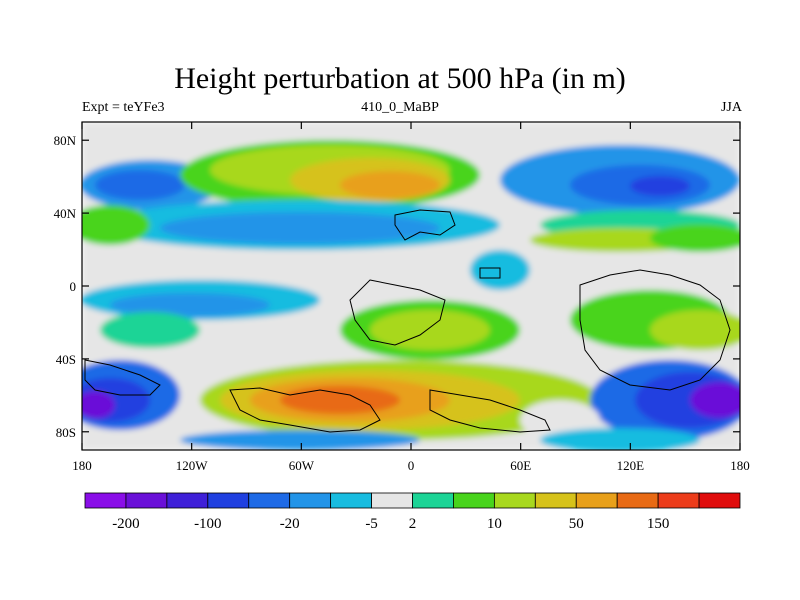 This screenshot has height=600, width=800. What do you see at coordinates (413, 524) in the screenshot?
I see `colorbar-label: 2` at bounding box center [413, 524].